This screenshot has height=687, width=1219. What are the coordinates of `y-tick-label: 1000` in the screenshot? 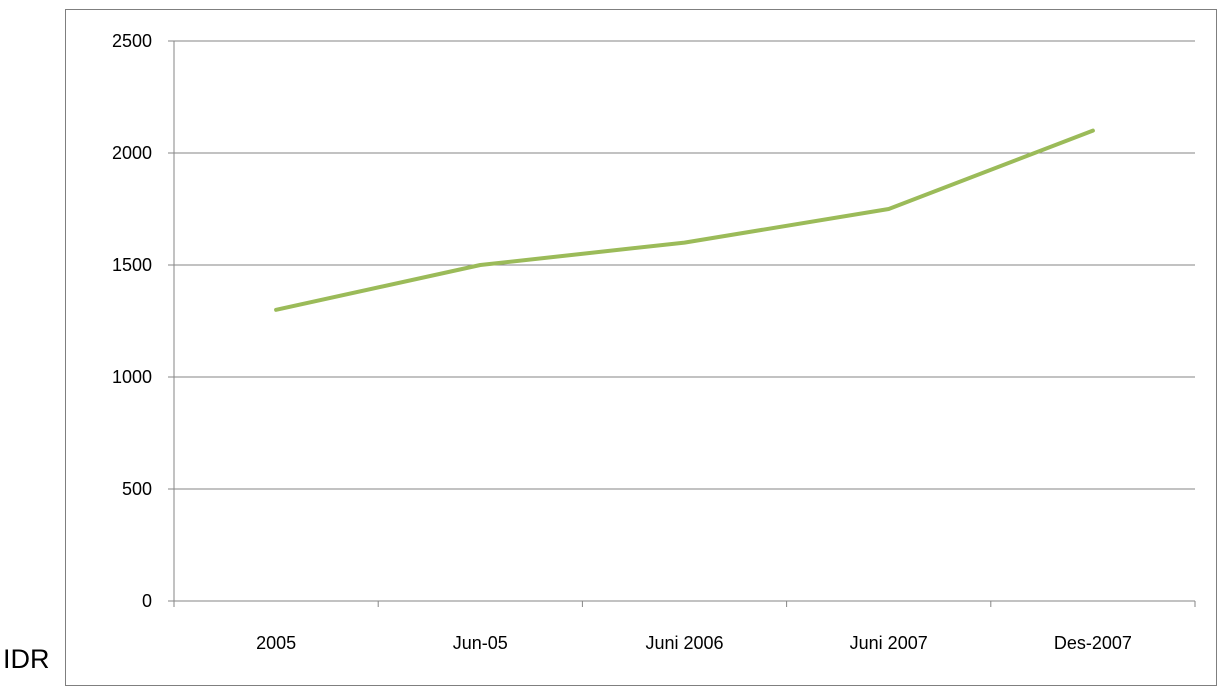 It's located at (132, 377).